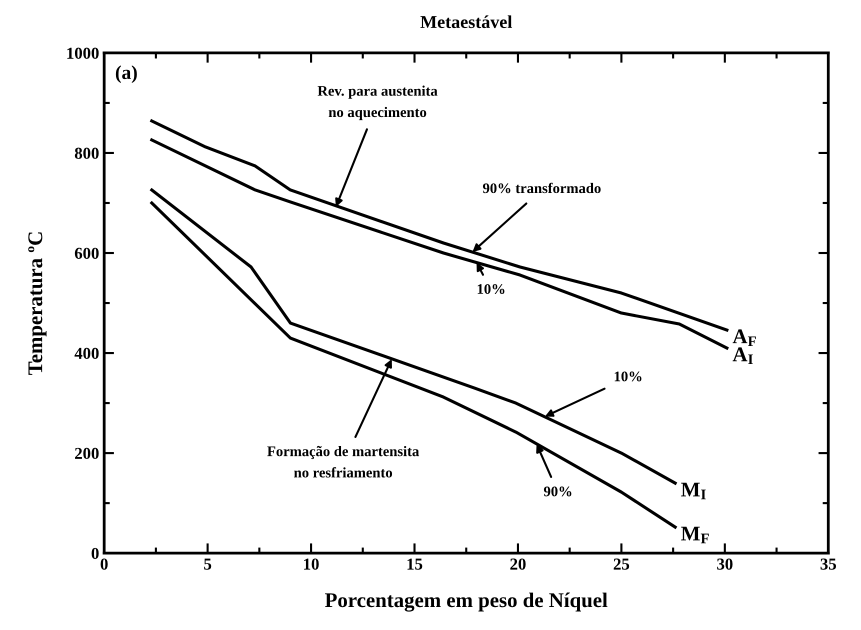 This screenshot has width=861, height=630. I want to click on y-tick-label: 200, so click(87, 454).